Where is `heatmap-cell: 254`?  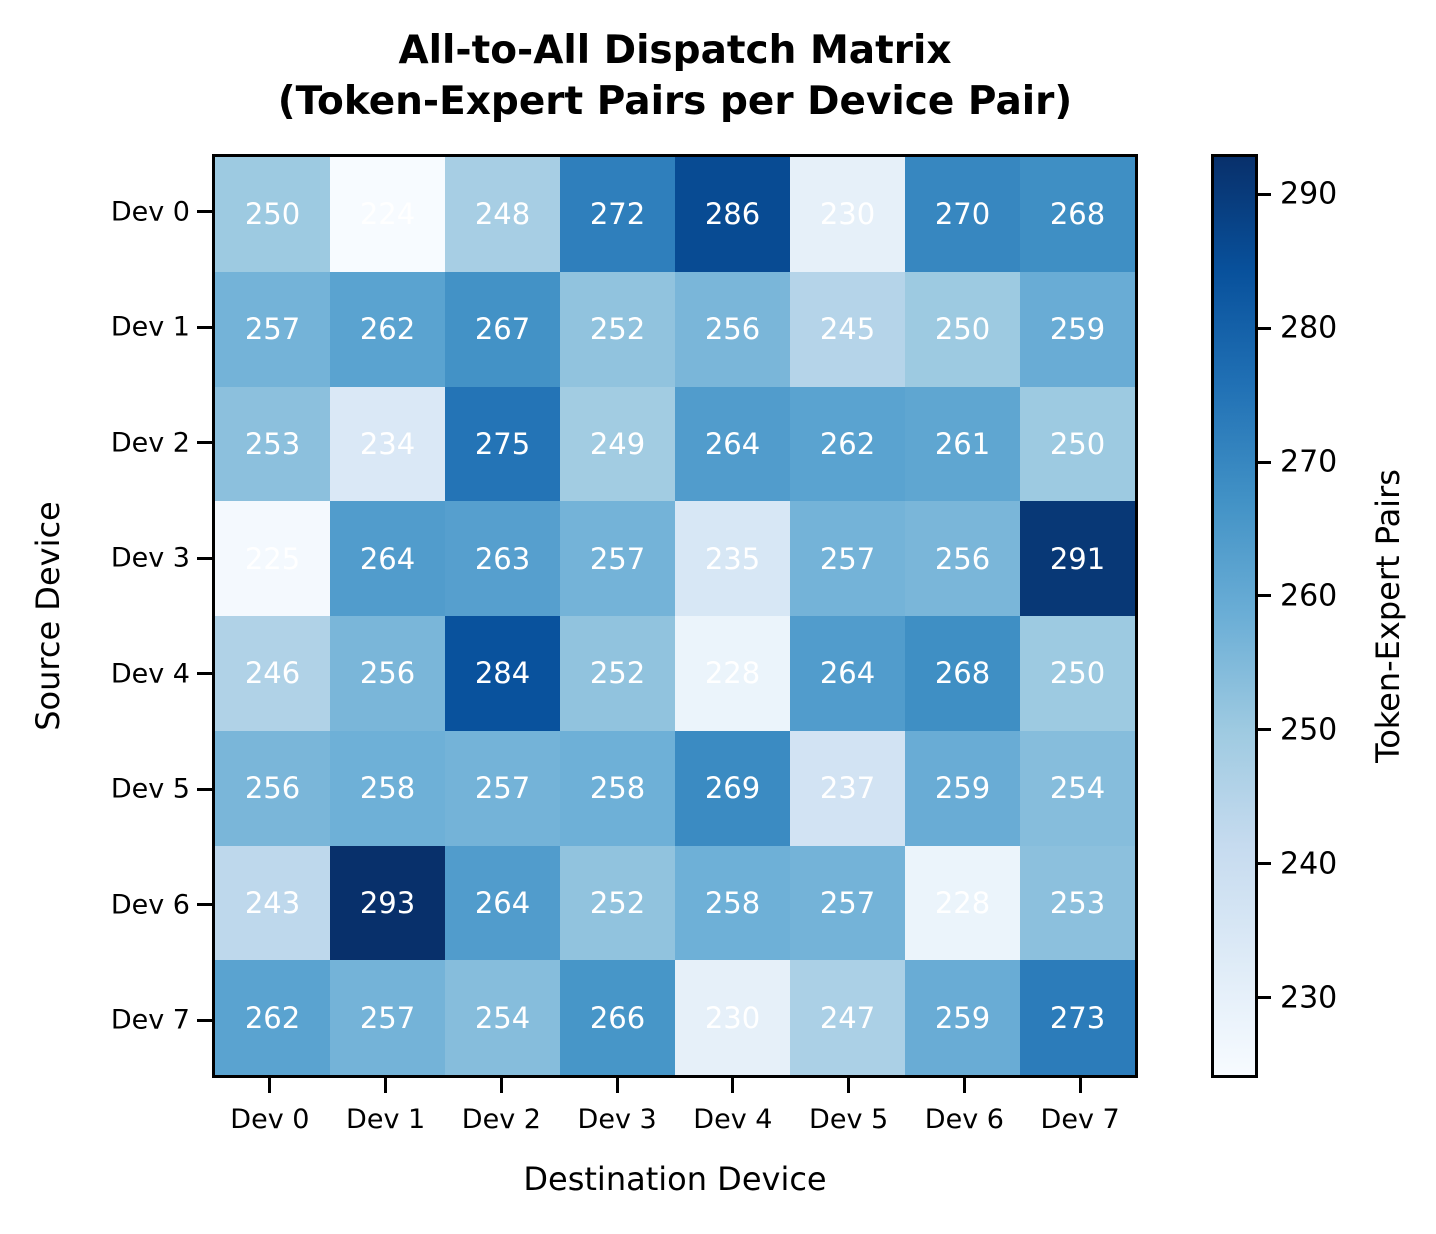
heatmap-cell: 254 is located at coordinates (1077, 788).